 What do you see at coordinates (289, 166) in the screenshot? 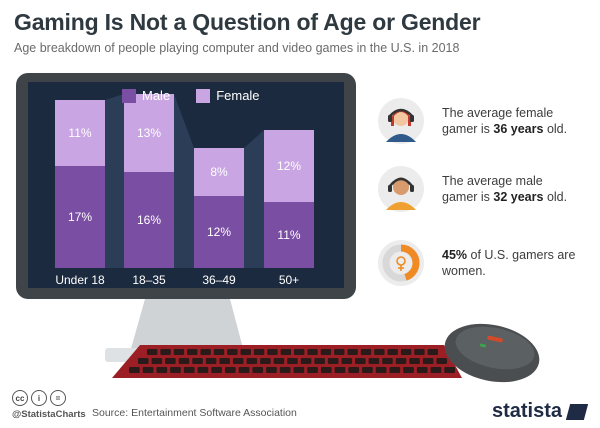
I see `label-female-3: 12%` at bounding box center [289, 166].